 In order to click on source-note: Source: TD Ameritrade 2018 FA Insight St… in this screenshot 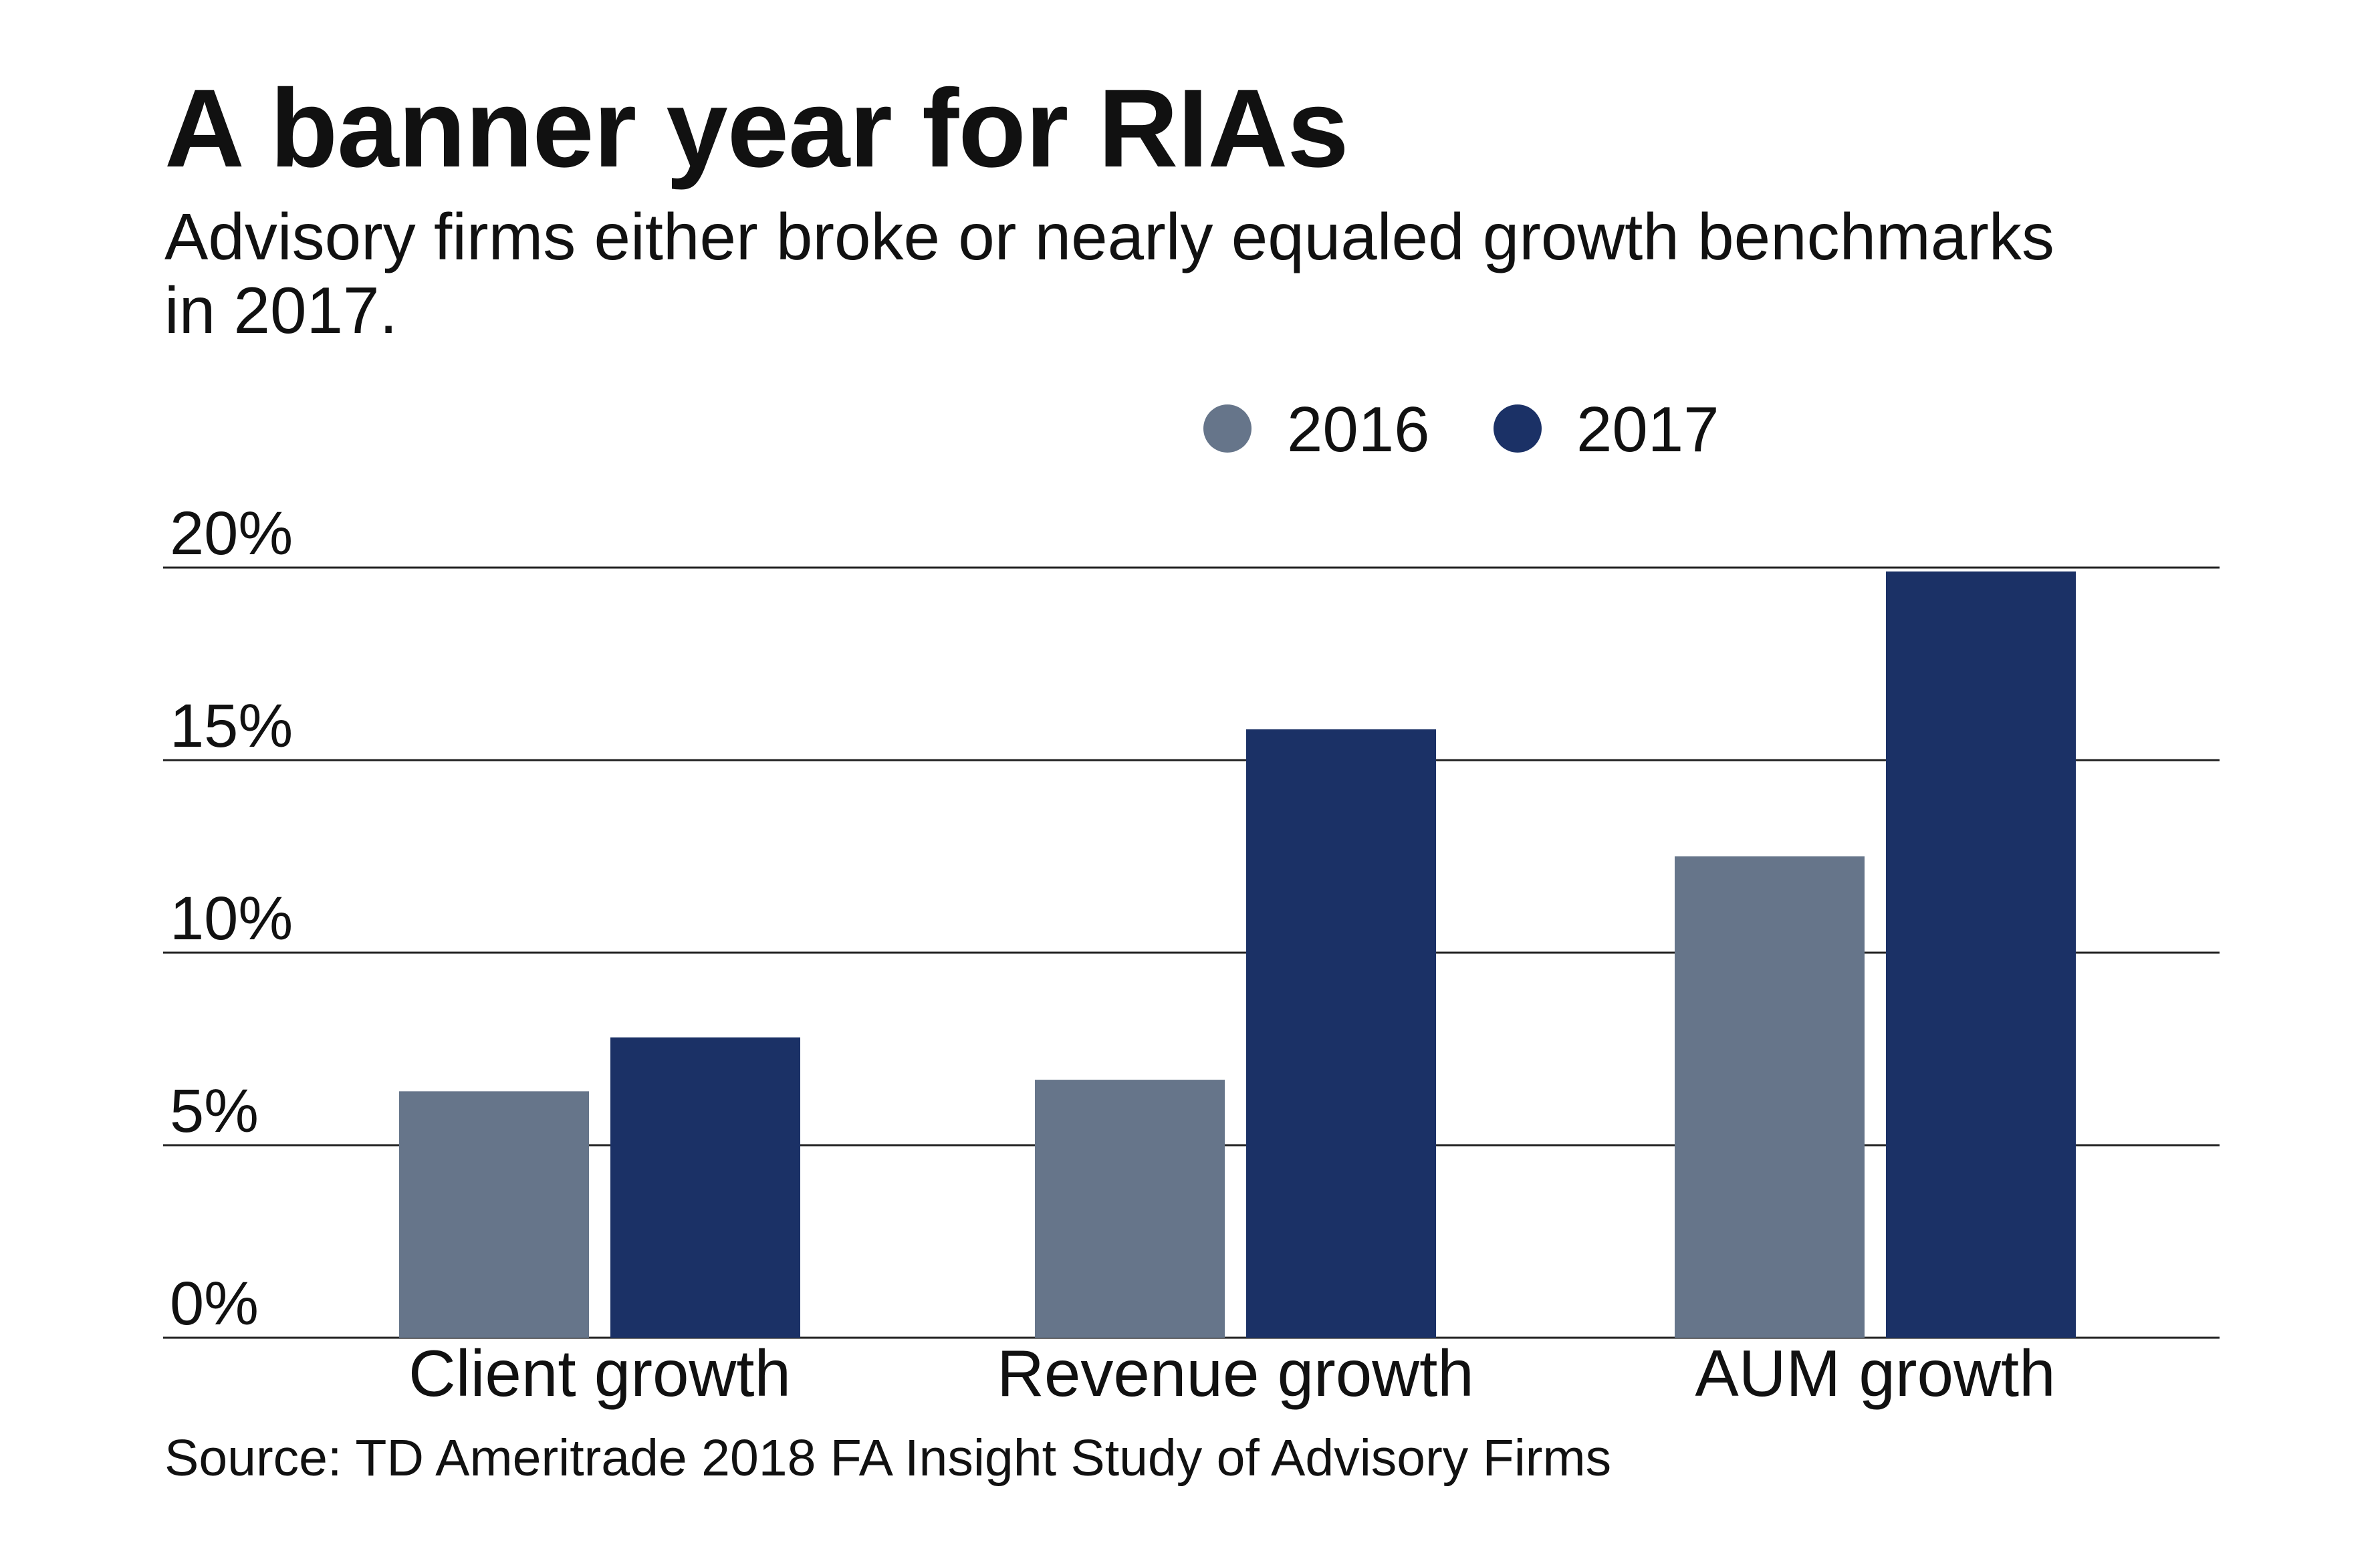, I will do `click(888, 1458)`.